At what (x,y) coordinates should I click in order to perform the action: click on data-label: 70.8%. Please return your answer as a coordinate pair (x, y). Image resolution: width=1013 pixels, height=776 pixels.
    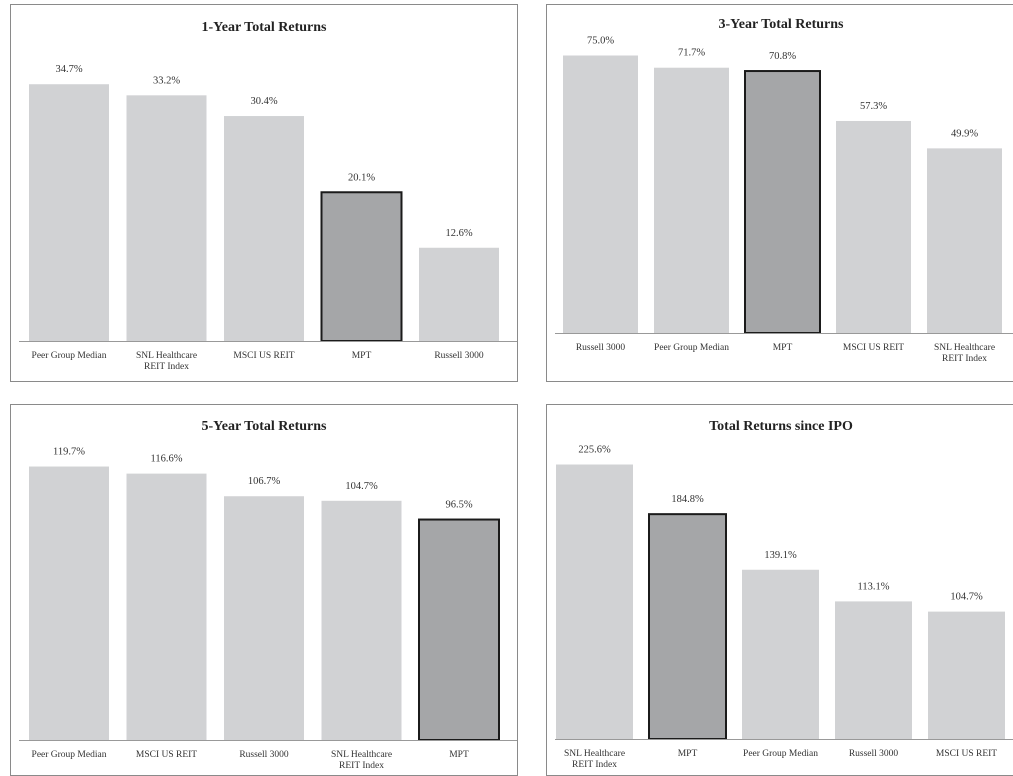
    Looking at the image, I should click on (782, 56).